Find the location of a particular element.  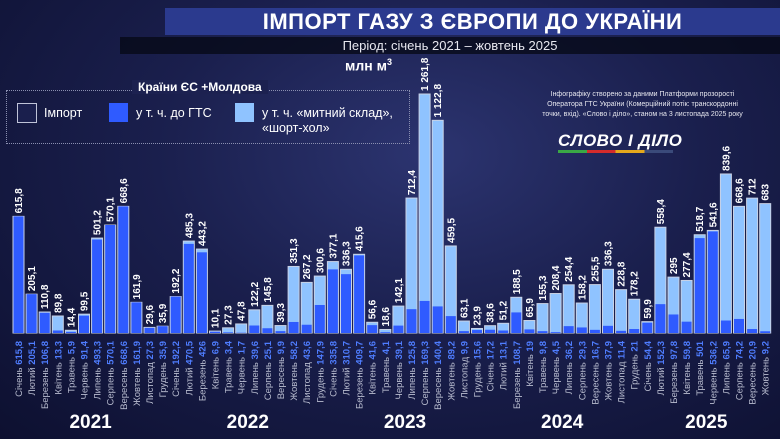

month-label: Липень is located at coordinates (98, 382).